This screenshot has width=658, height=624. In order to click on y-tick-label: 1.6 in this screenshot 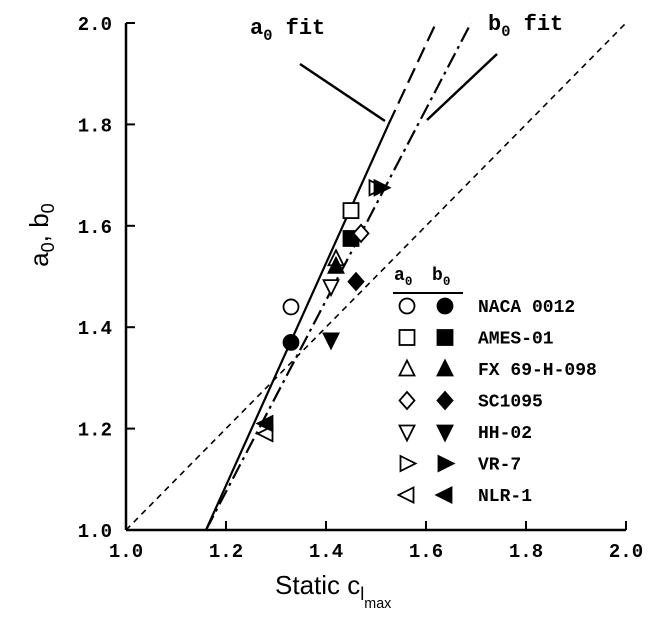, I will do `click(95, 228)`.